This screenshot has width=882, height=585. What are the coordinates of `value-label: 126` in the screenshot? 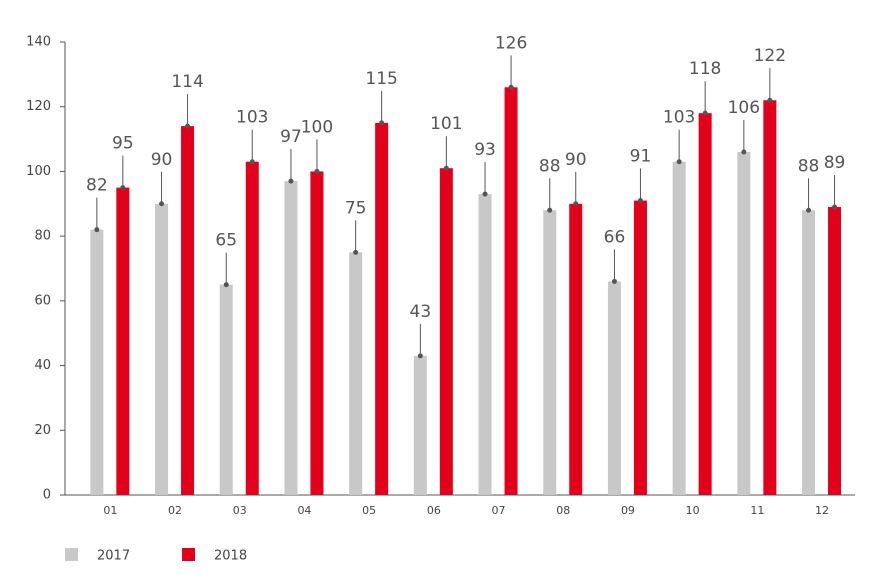 It's located at (511, 43).